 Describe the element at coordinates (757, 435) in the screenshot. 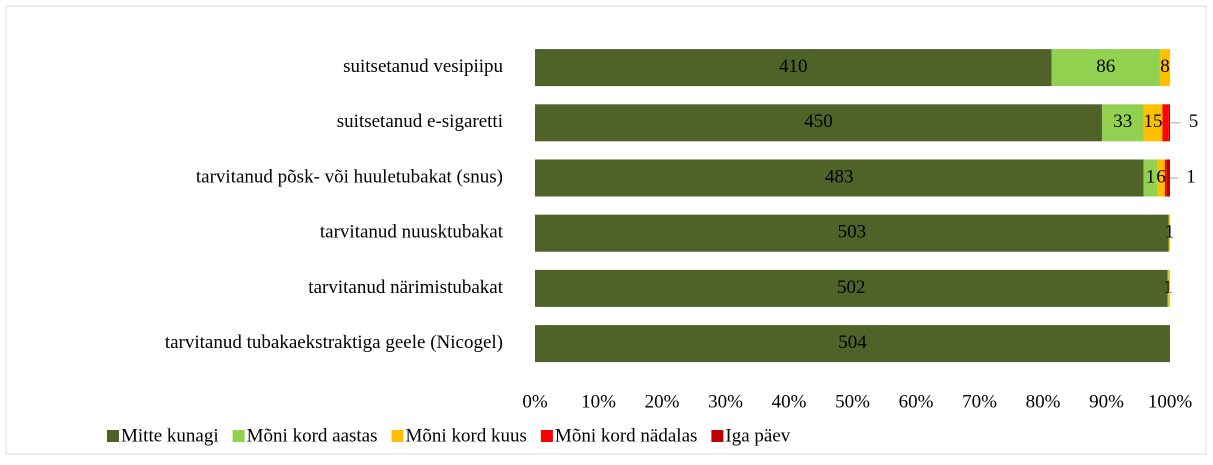

I see `legend-label: Iga päev` at that location.